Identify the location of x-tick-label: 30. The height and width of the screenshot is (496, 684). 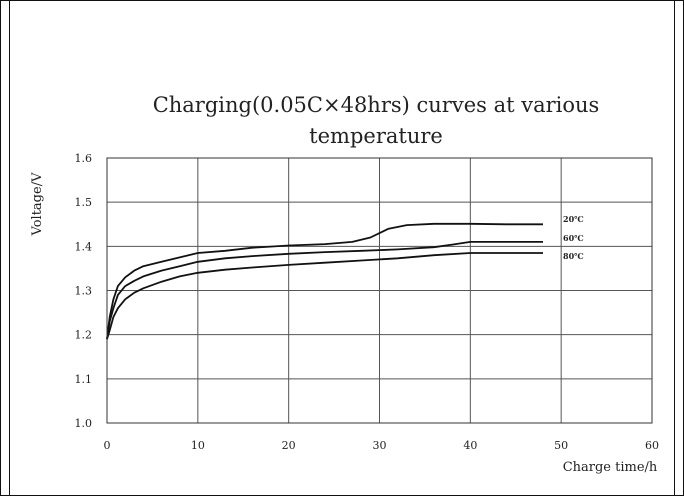
(380, 445).